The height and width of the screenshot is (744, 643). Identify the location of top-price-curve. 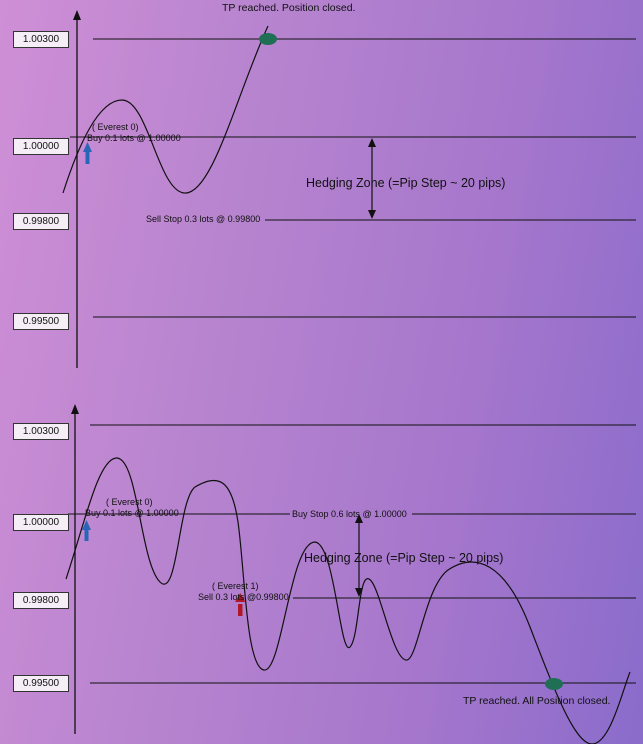
(165, 109).